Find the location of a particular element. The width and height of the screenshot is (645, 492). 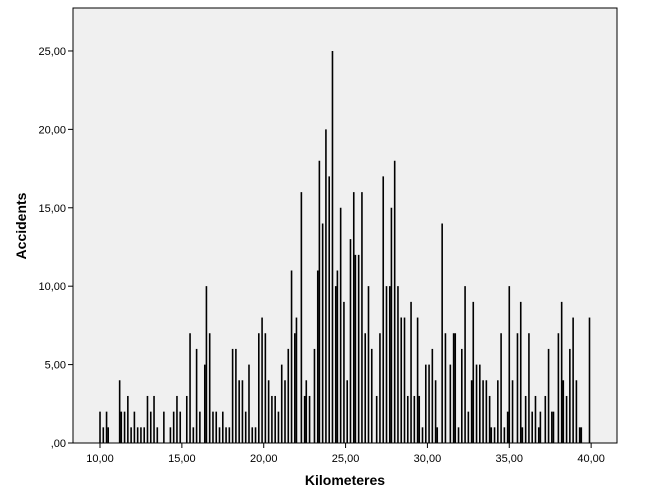

y-tick-label: 15,00 is located at coordinates (52, 209).